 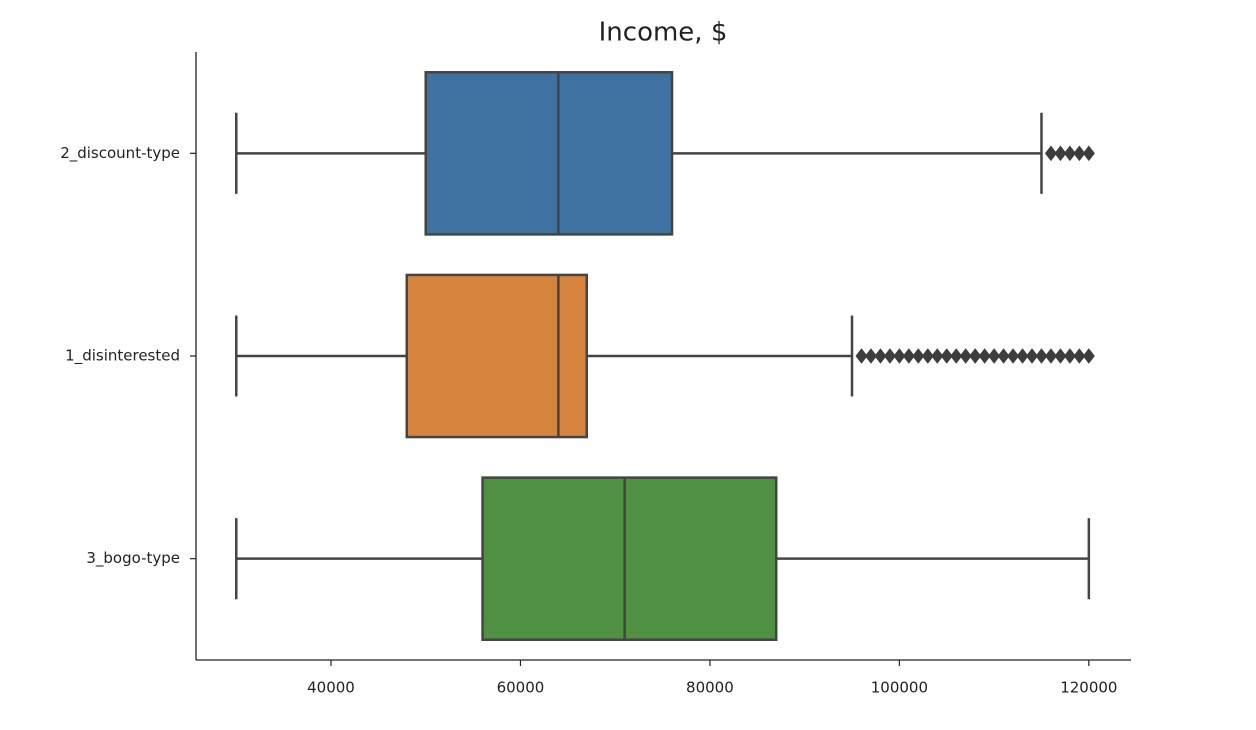 I want to click on y-tick-label: 3_bogo-type, so click(x=133, y=558).